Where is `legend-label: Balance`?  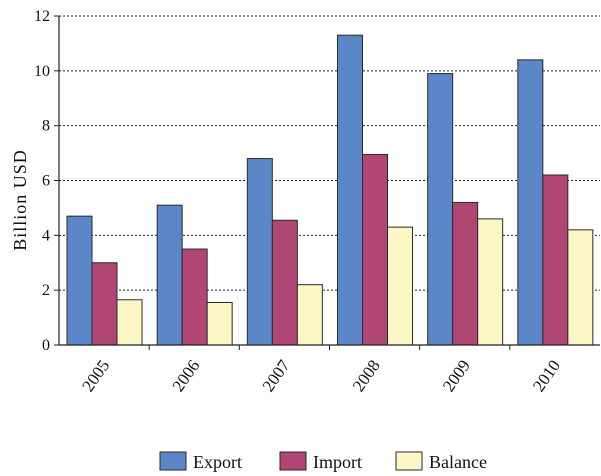 legend-label: Balance is located at coordinates (458, 462).